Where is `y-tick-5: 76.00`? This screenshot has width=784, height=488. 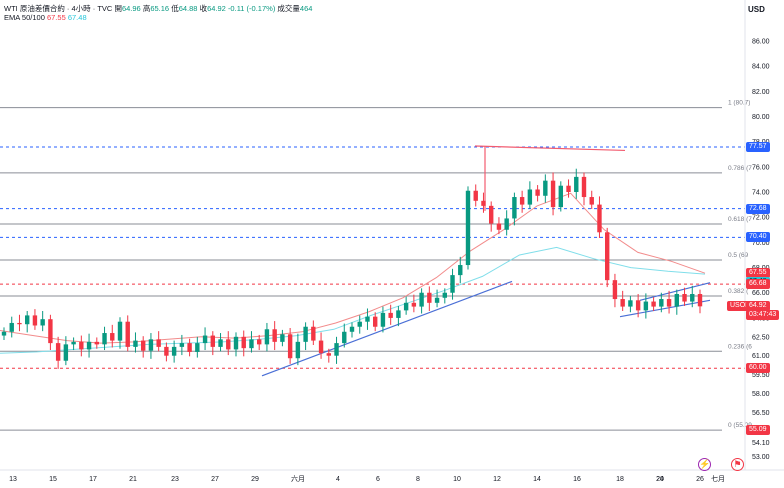 y-tick-5: 76.00 is located at coordinates (761, 167).